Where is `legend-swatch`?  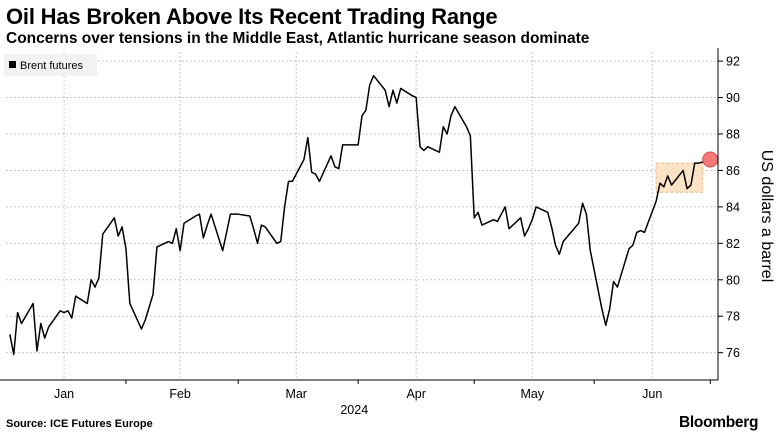 legend-swatch is located at coordinates (12, 64).